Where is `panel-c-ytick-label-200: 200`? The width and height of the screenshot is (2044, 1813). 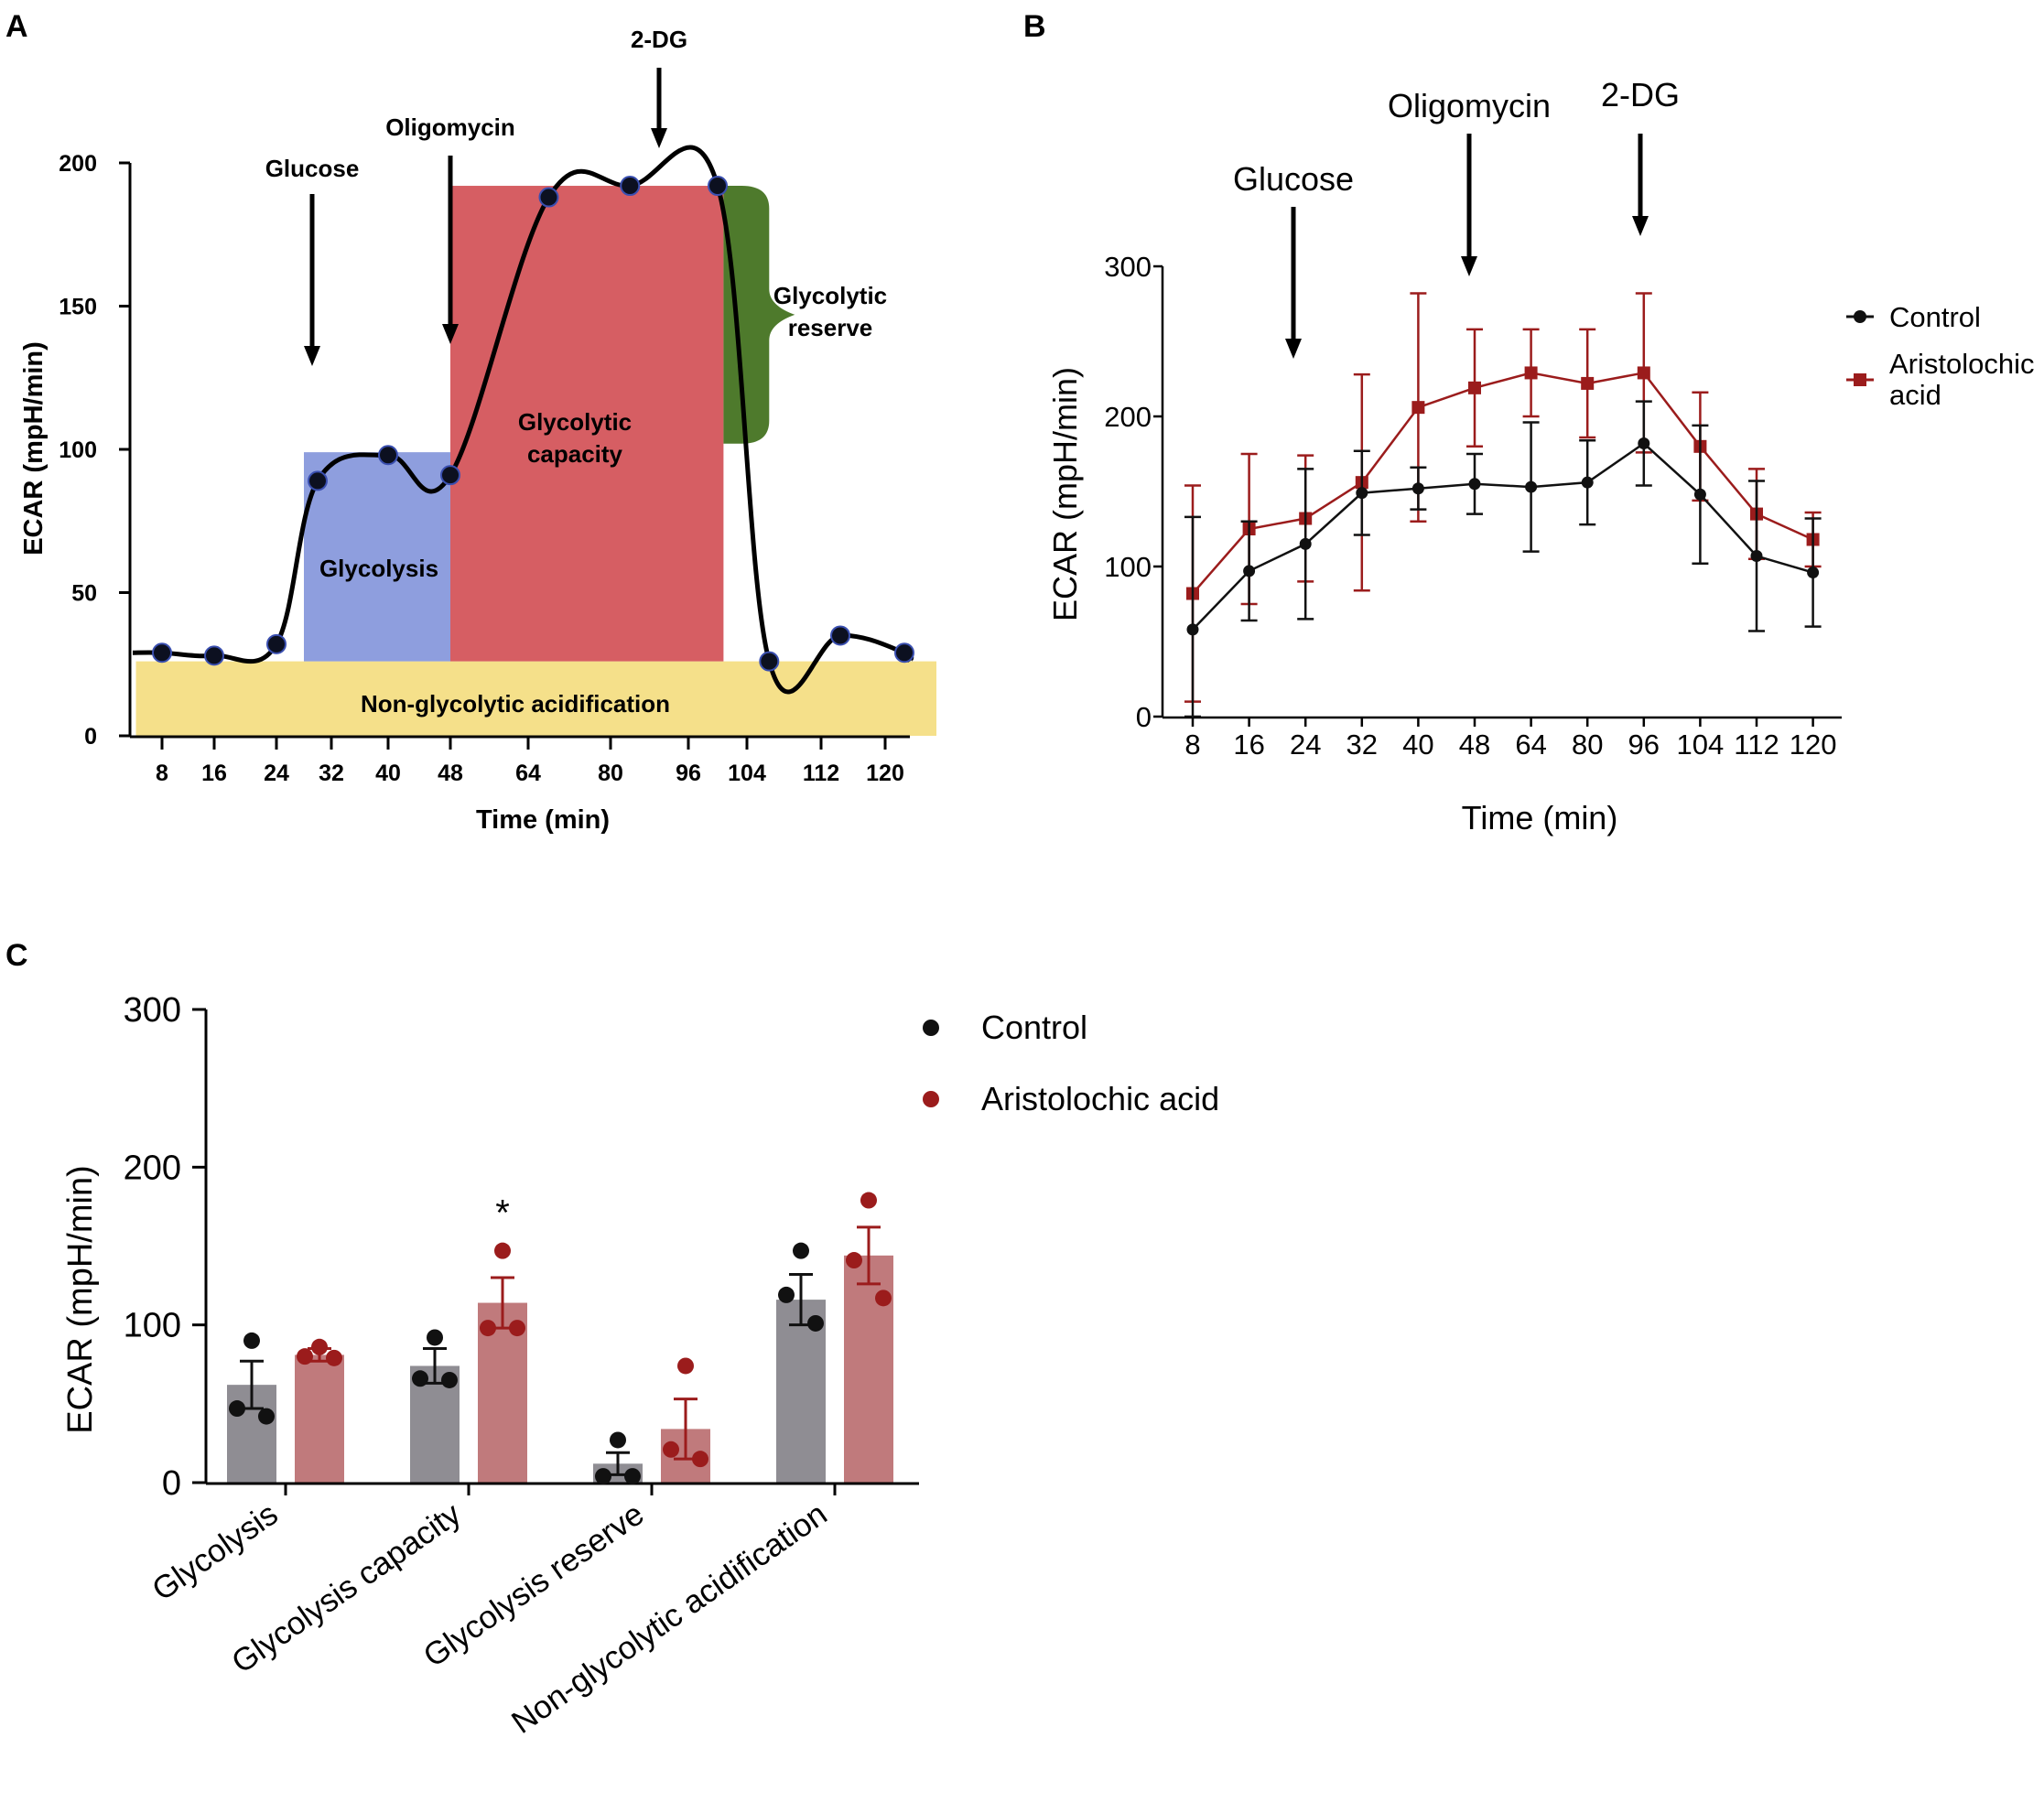
panel-c-ytick-label-200: 200 is located at coordinates (152, 1168).